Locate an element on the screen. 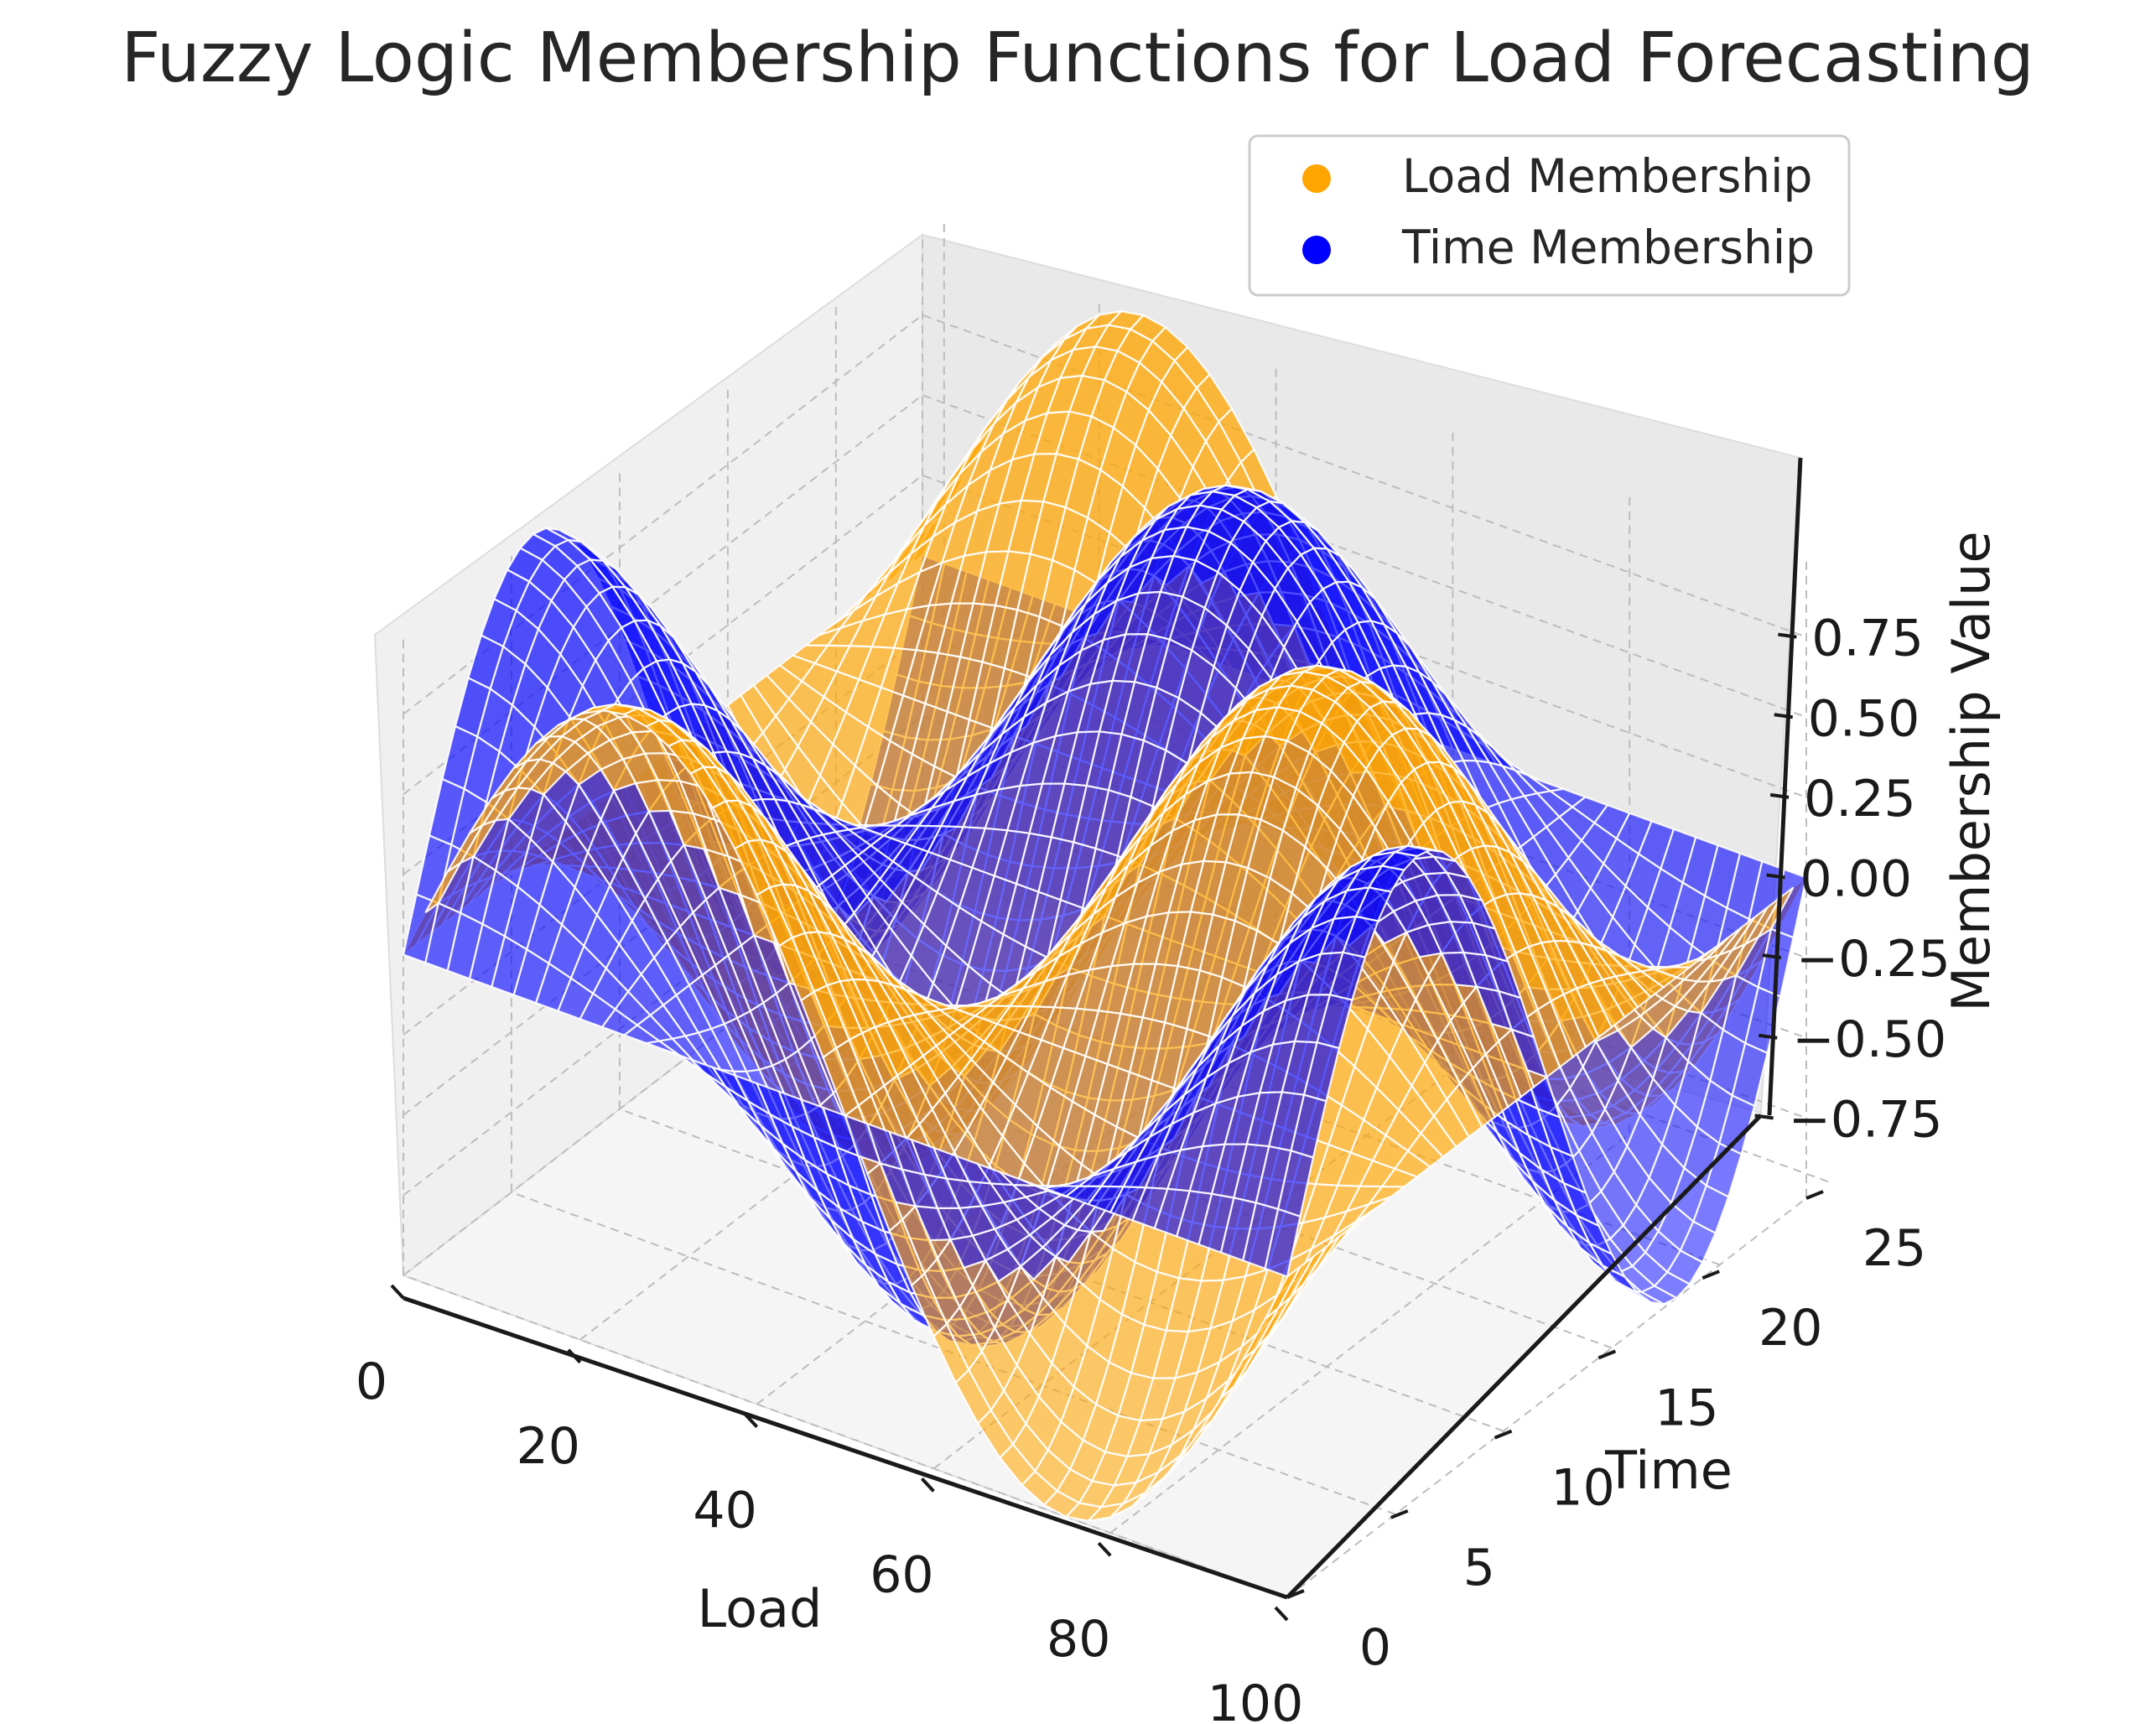 Image resolution: width=2156 pixels, height=1724 pixels. x-tick-label: 60 is located at coordinates (901, 1575).